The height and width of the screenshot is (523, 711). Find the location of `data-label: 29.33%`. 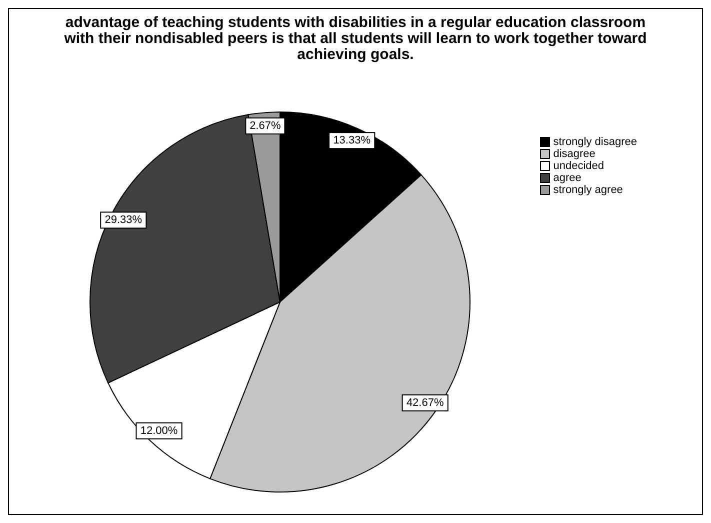

data-label: 29.33% is located at coordinates (123, 220).